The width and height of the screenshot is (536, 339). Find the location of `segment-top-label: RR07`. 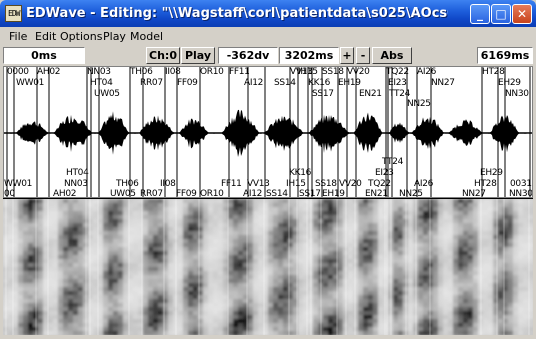

segment-top-label: RR07 is located at coordinates (151, 83).